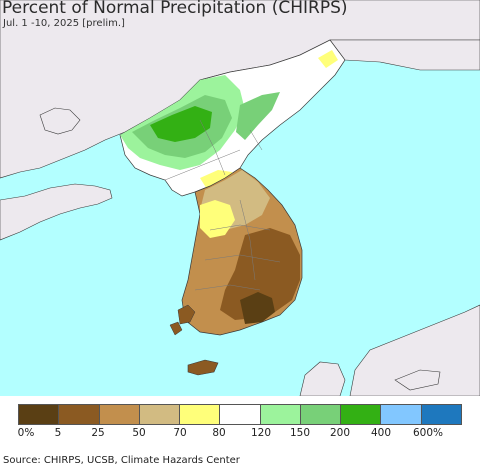  What do you see at coordinates (182, 320) in the screenshot?
I see `sw-islands` at bounding box center [182, 320].